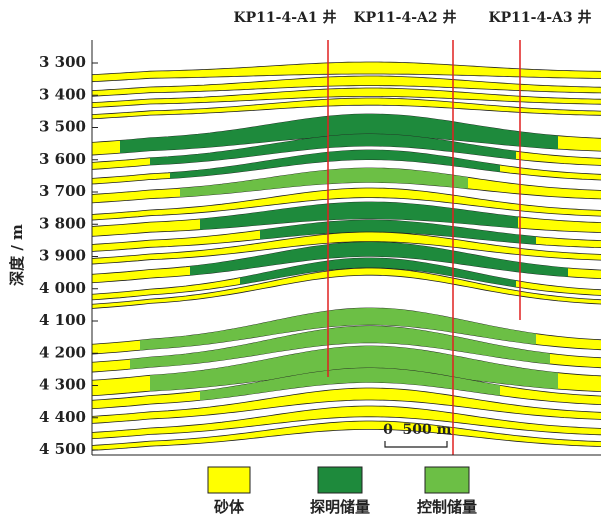  What do you see at coordinates (62, 159) in the screenshot?
I see `y-tick-label: 3 600` at bounding box center [62, 159].